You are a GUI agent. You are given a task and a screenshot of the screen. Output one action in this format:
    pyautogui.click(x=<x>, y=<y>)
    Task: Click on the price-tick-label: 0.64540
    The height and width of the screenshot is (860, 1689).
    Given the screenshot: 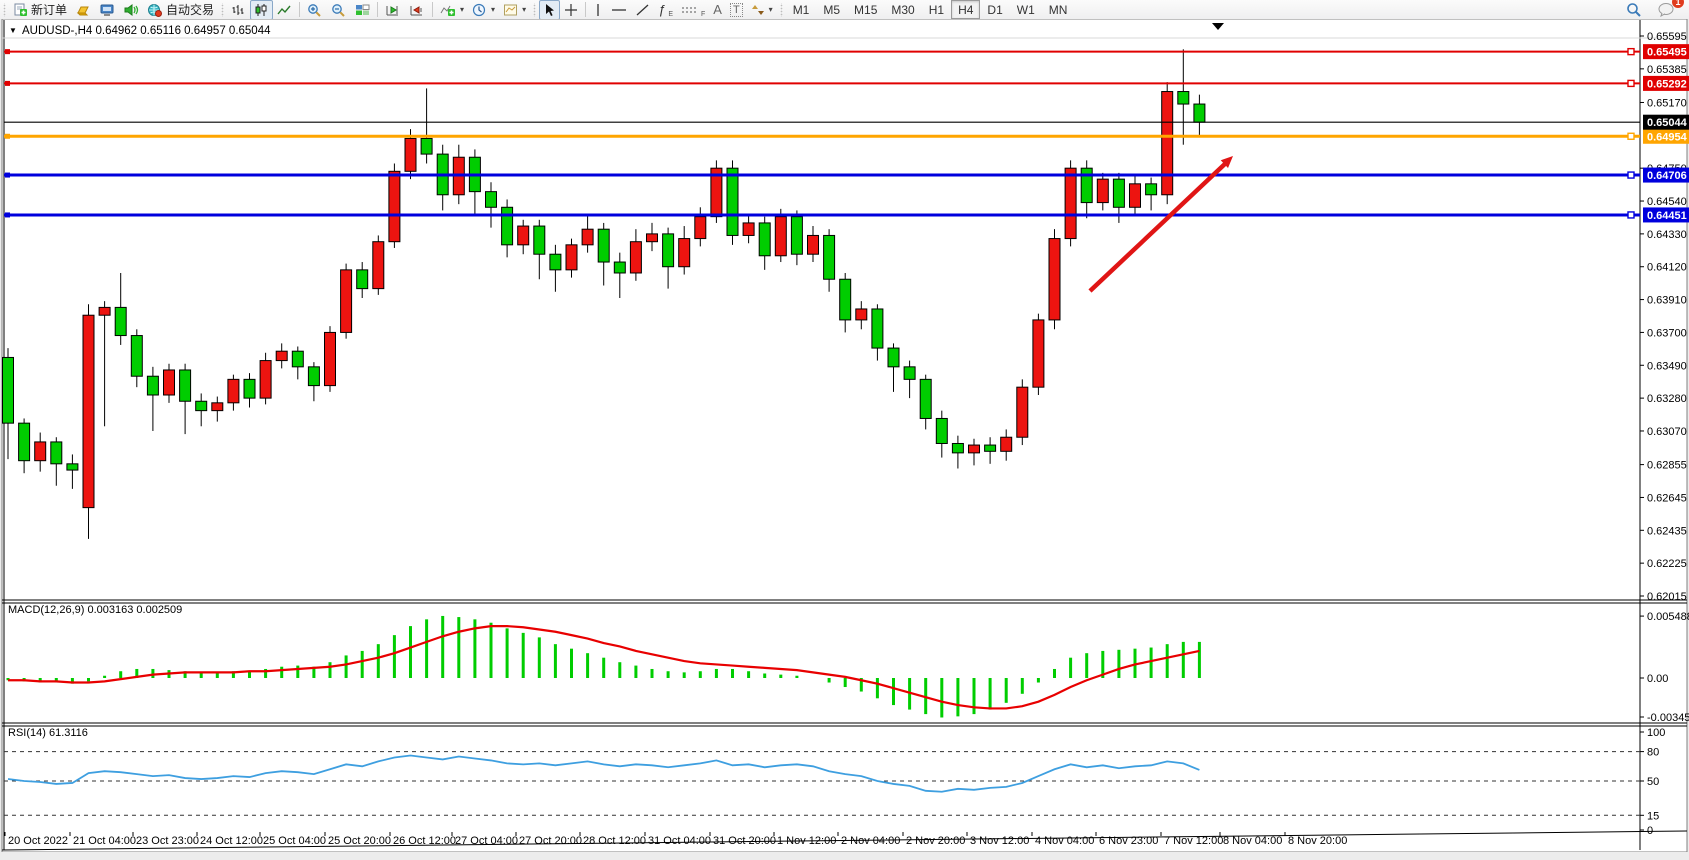 What is the action you would take?
    pyautogui.click(x=1667, y=202)
    